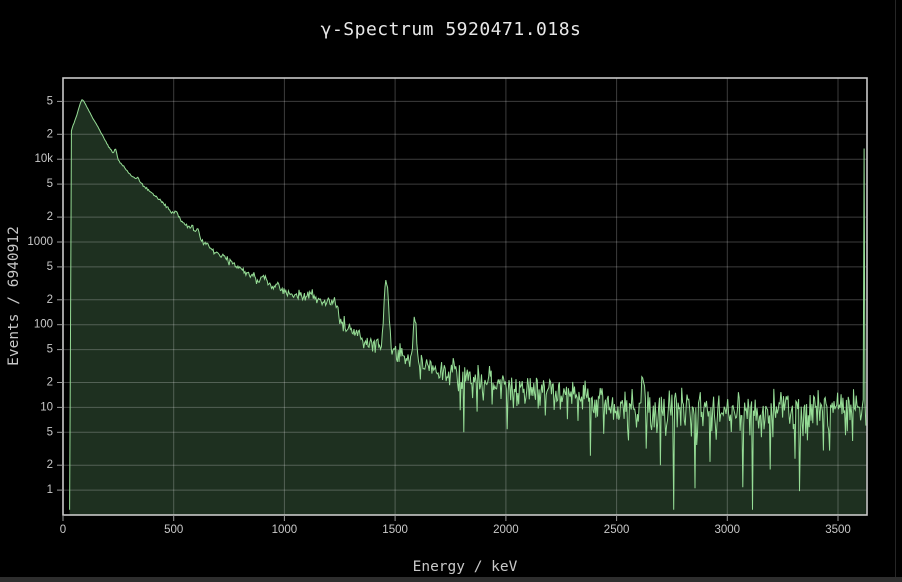 The image size is (902, 582). What do you see at coordinates (838, 530) in the screenshot?
I see `x-tick-label: 3500` at bounding box center [838, 530].